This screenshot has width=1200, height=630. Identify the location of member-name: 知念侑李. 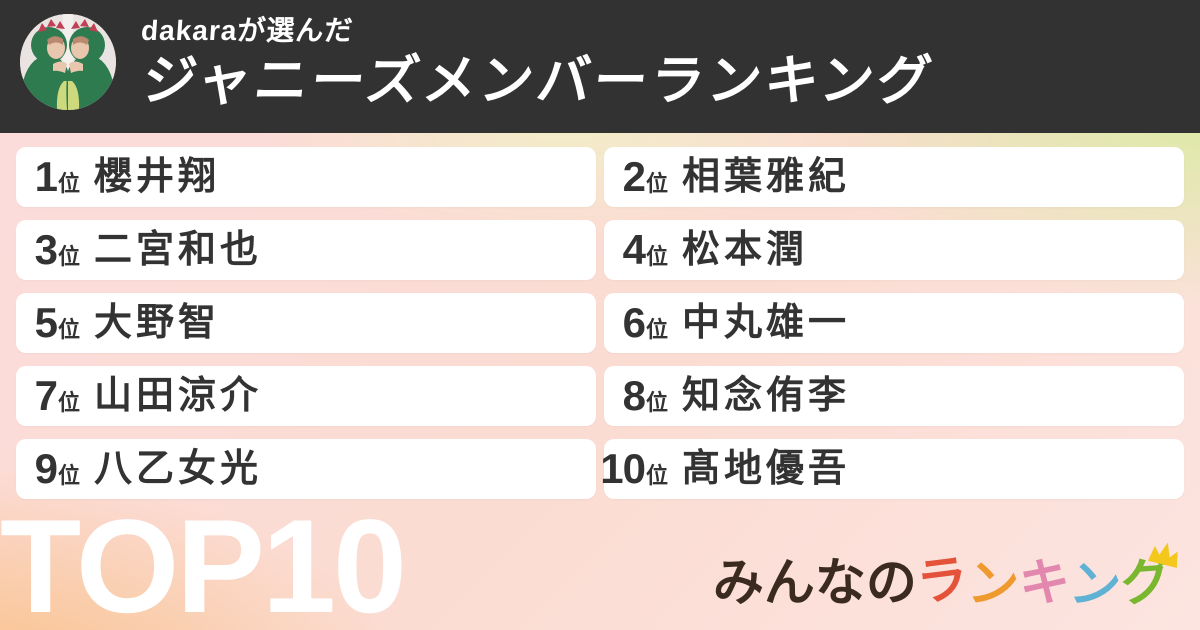
(766, 396).